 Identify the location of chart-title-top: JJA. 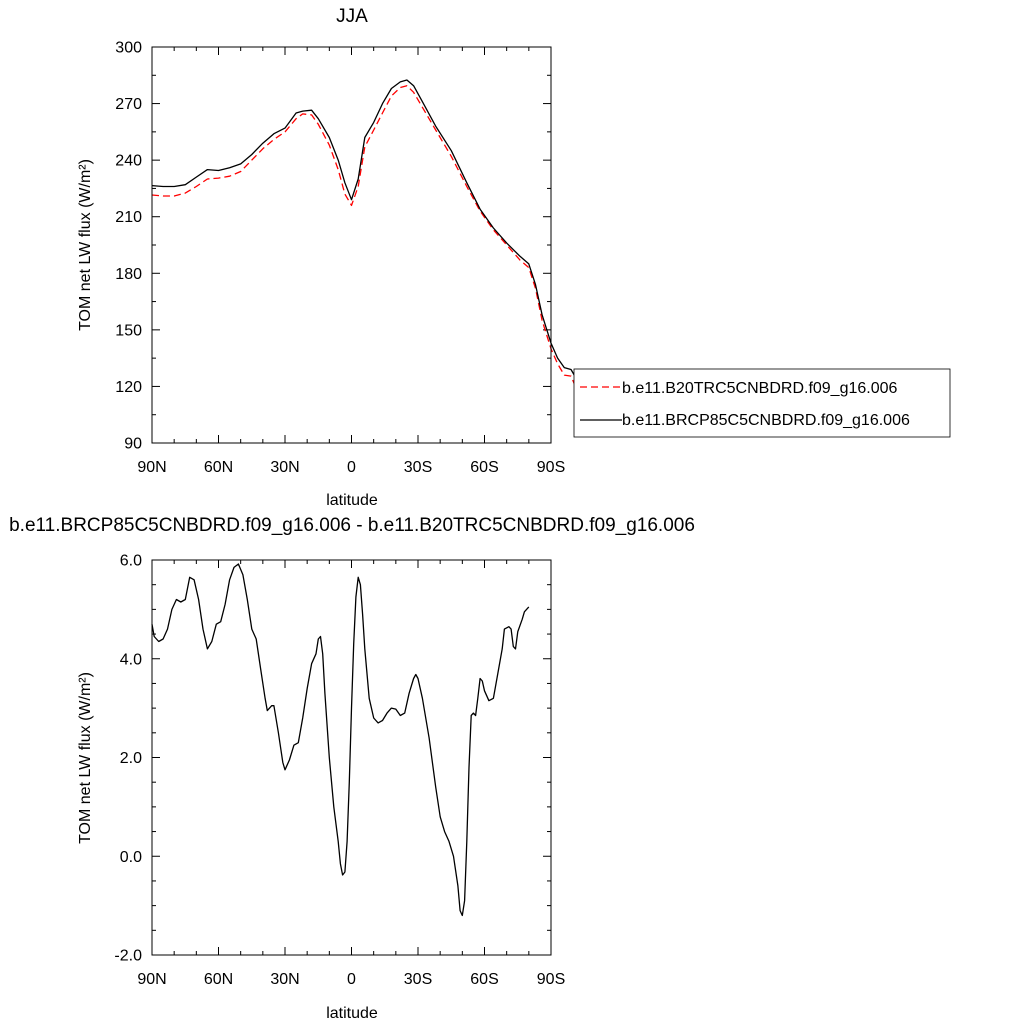
(352, 16).